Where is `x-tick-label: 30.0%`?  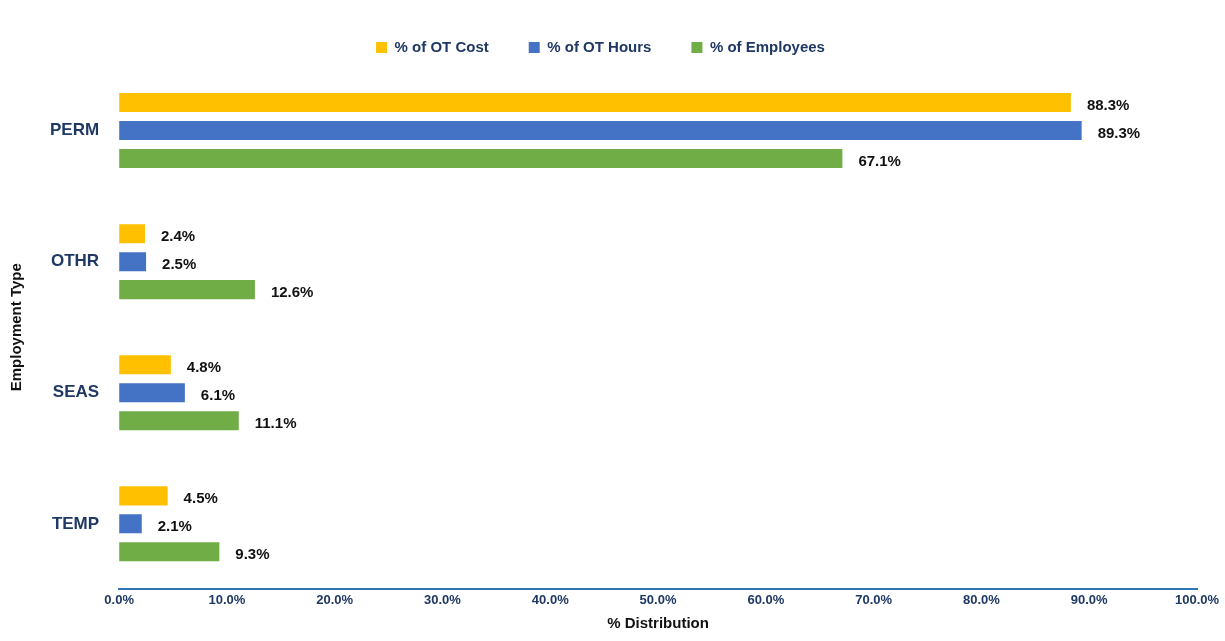
x-tick-label: 30.0% is located at coordinates (443, 599).